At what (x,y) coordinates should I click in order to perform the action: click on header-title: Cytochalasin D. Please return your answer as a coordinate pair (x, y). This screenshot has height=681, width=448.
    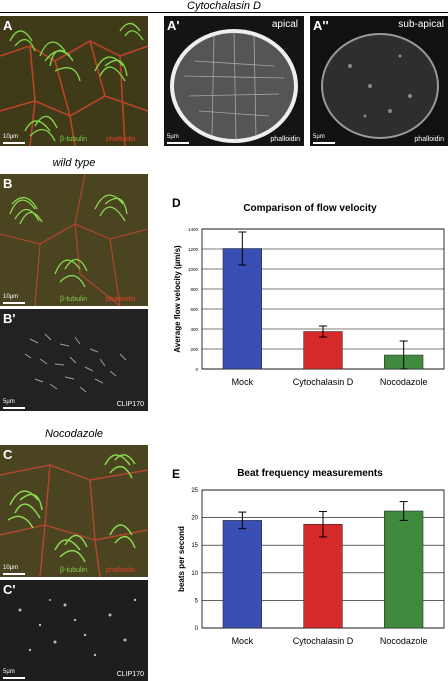
    Looking at the image, I should click on (224, 6).